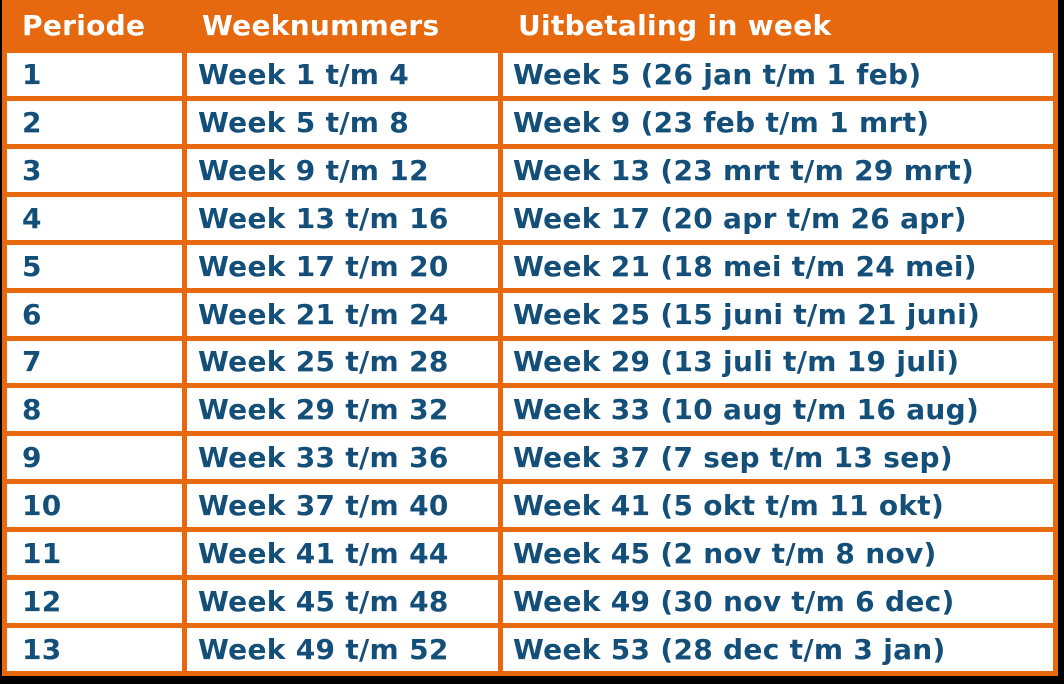 The width and height of the screenshot is (1064, 684). What do you see at coordinates (94, 26) in the screenshot?
I see `column-header-periode: Periode` at bounding box center [94, 26].